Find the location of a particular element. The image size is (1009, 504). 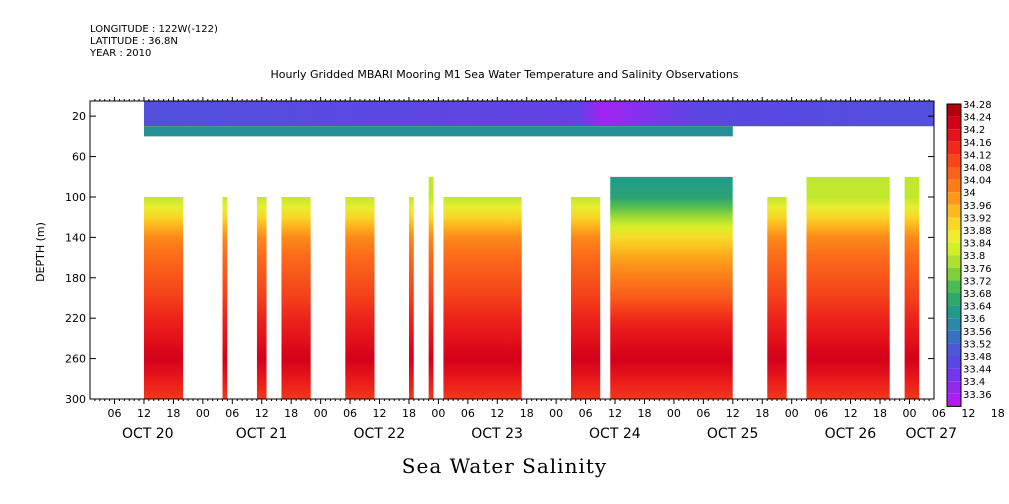

colorbar-frame is located at coordinates (954, 255).